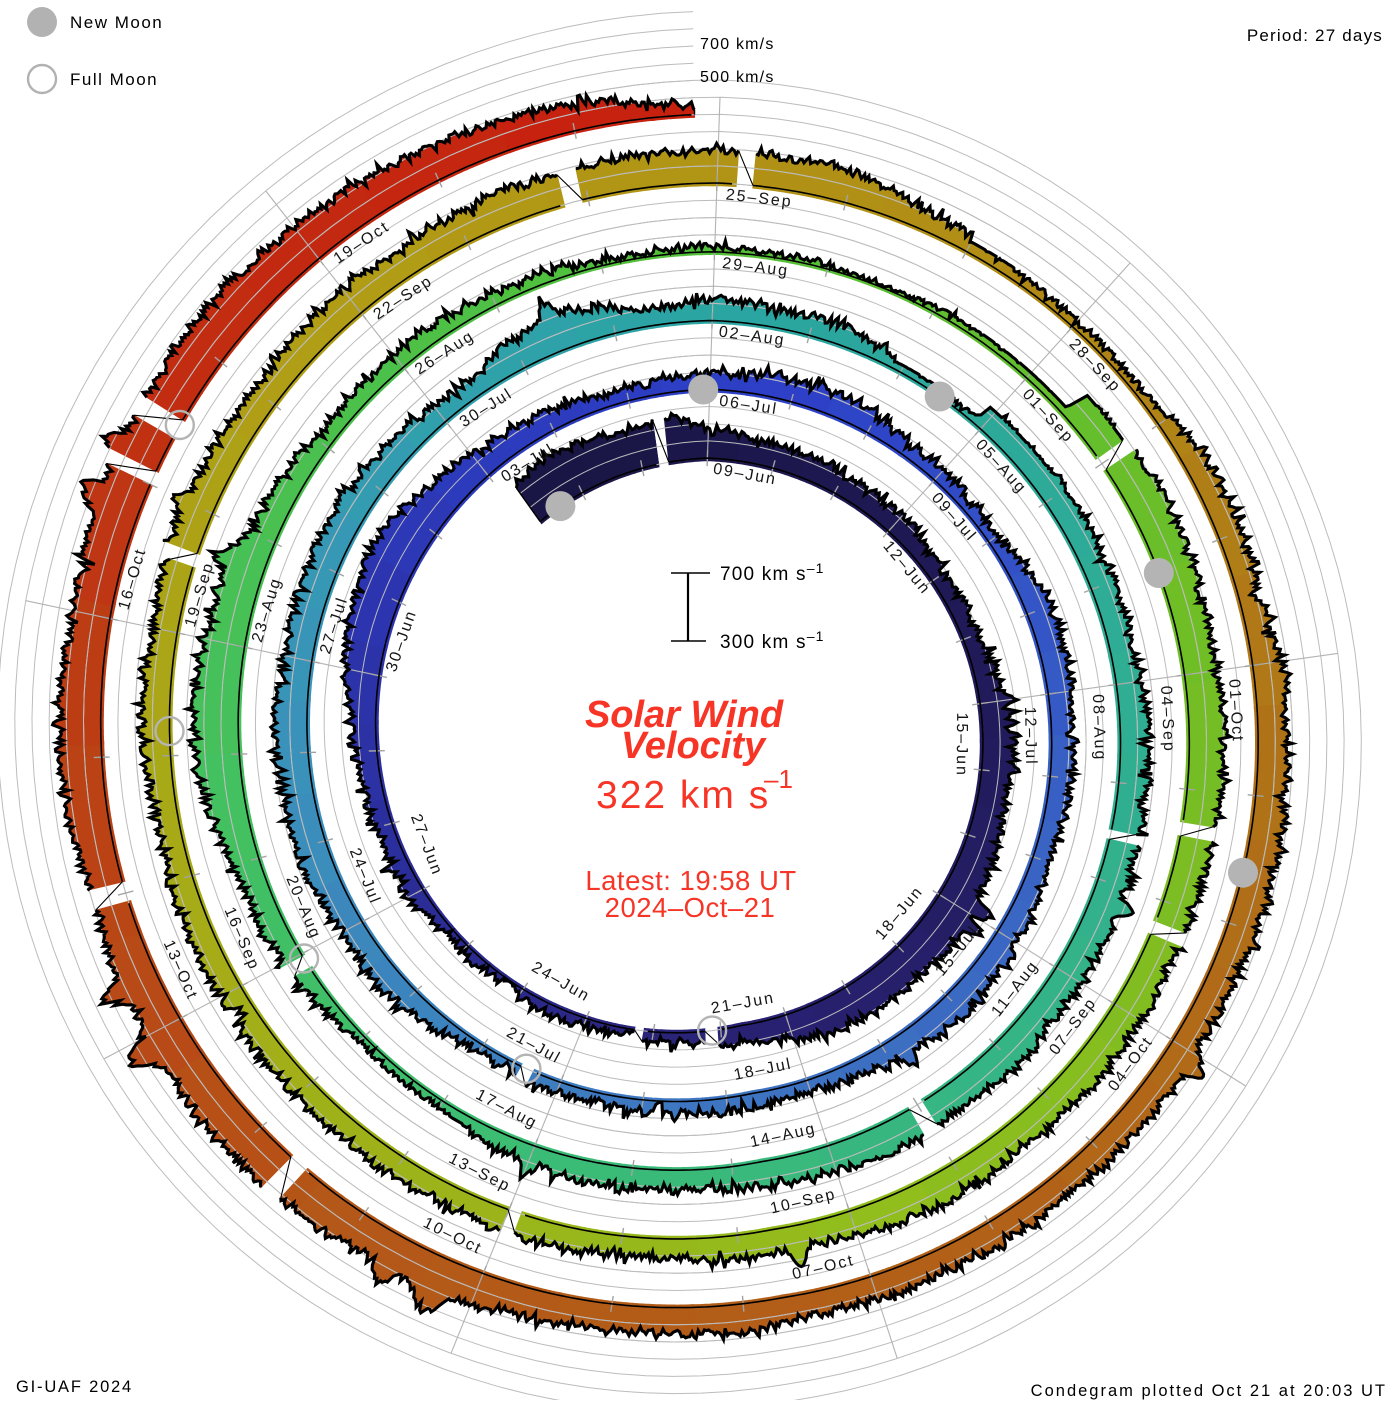  Describe the element at coordinates (737, 77) in the screenshot. I see `svg-text: 500 km/s` at that location.